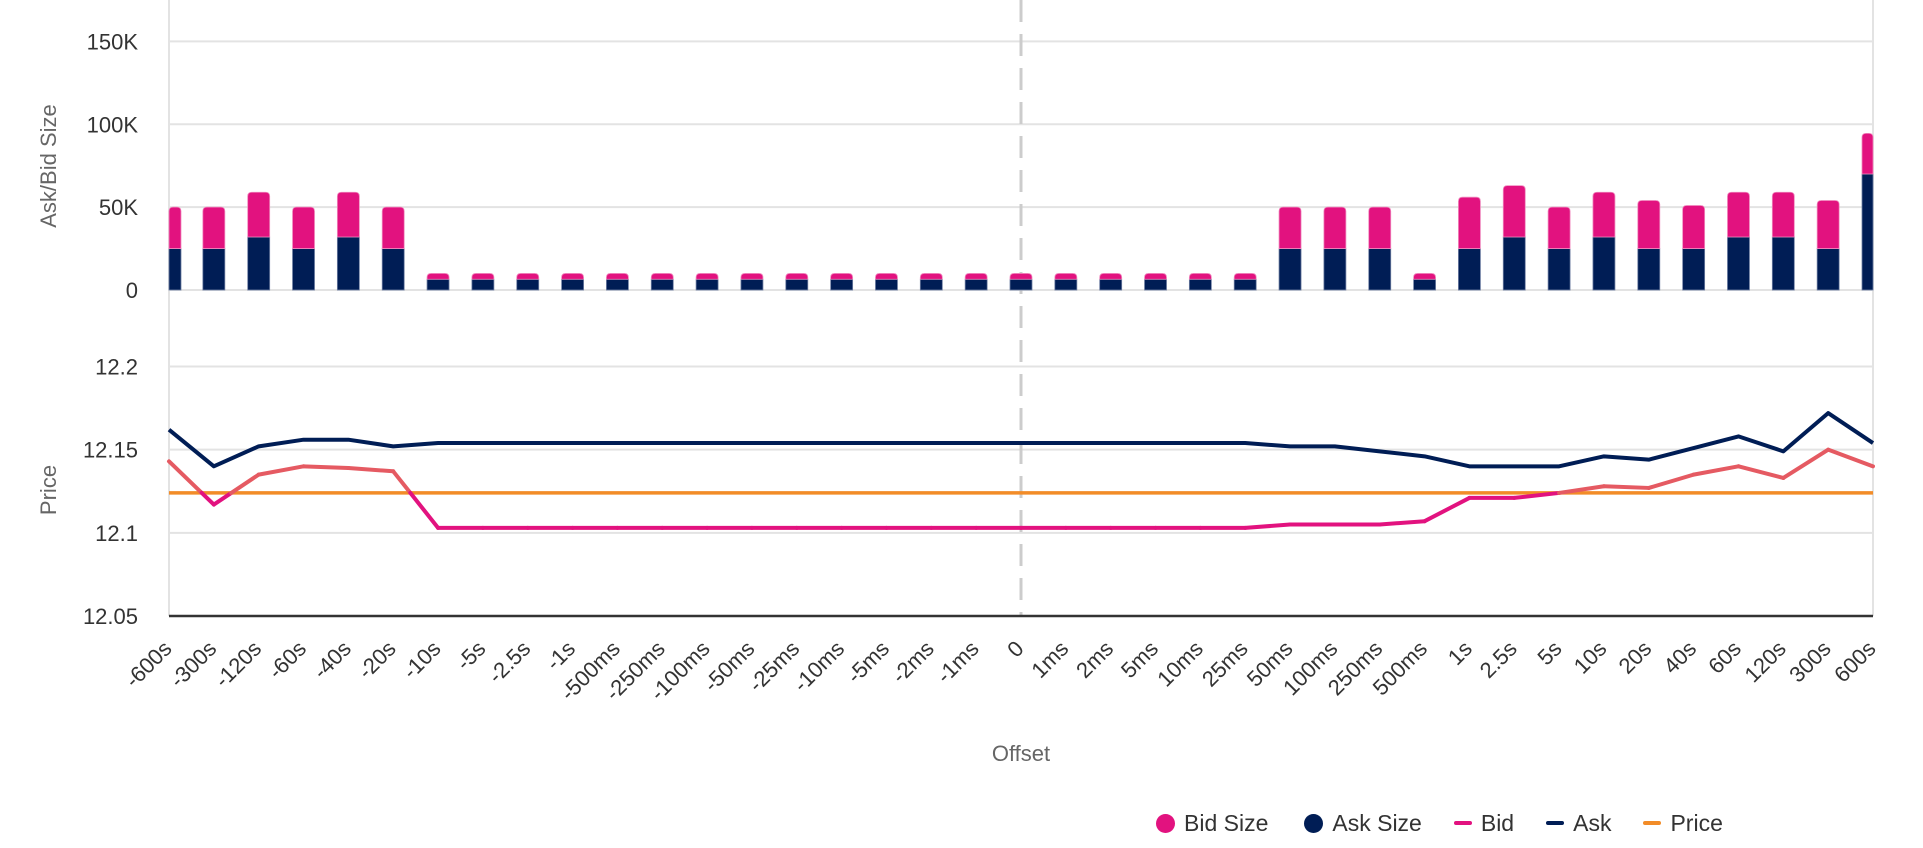 The width and height of the screenshot is (1923, 848). What do you see at coordinates (1682, 823) in the screenshot?
I see `legend-item-price: Price` at bounding box center [1682, 823].